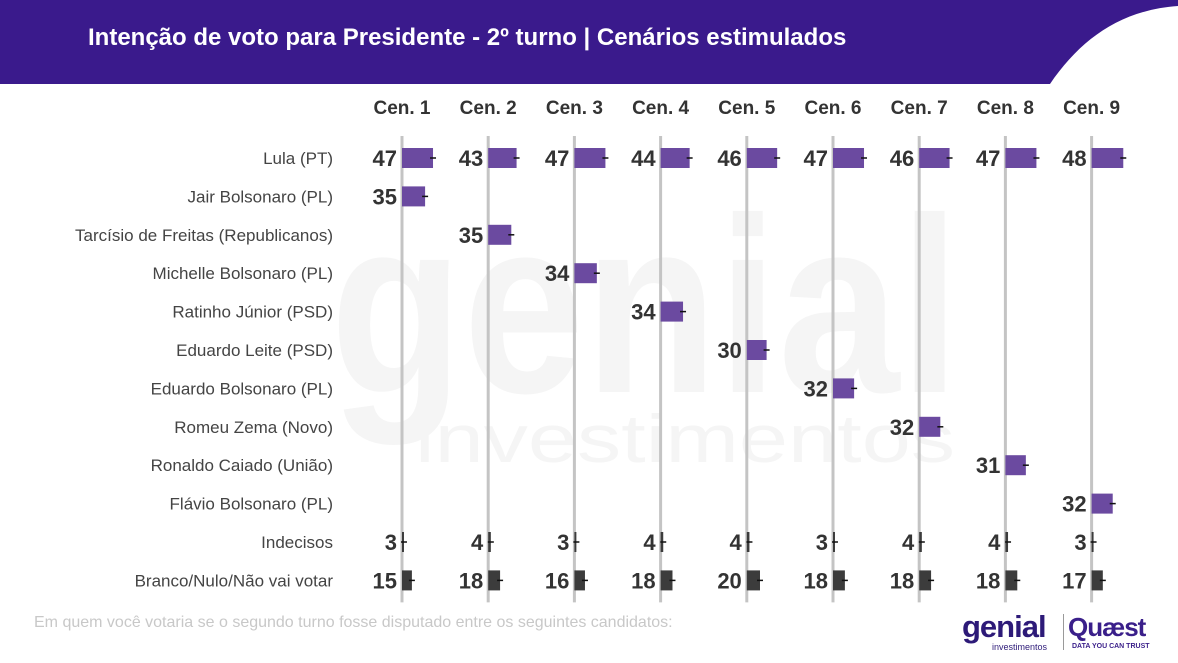 This screenshot has height=663, width=1178. I want to click on value-label-lula-pt-cen-4: 44, so click(643, 158).